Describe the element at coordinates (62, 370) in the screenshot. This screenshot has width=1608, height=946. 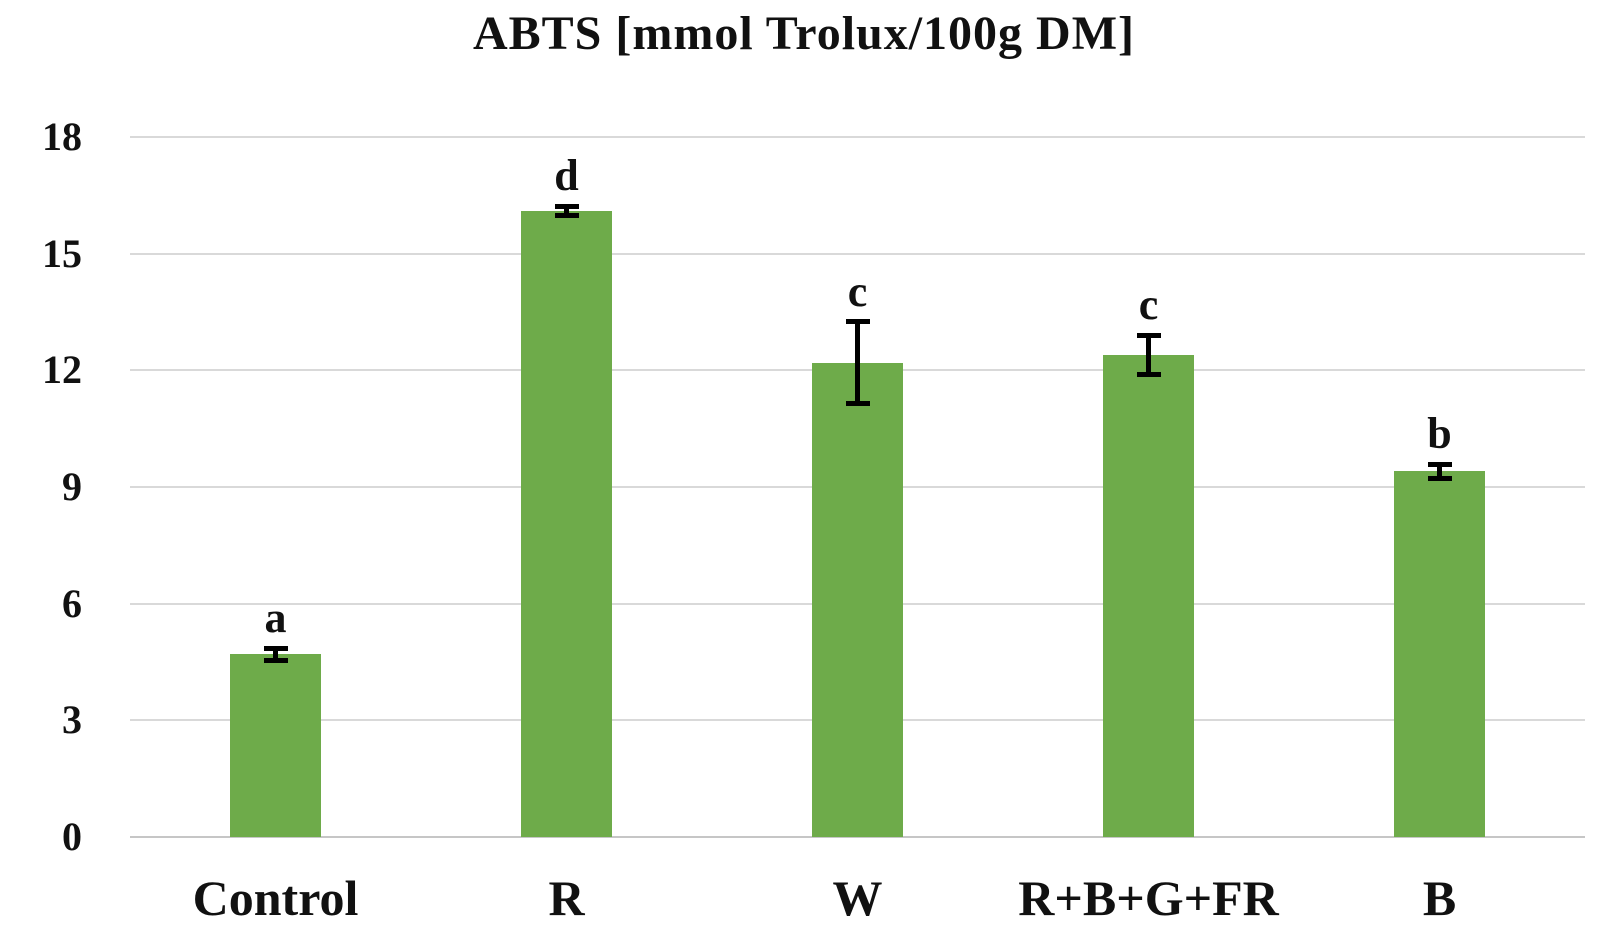
I see `y-tick-label: 12` at that location.